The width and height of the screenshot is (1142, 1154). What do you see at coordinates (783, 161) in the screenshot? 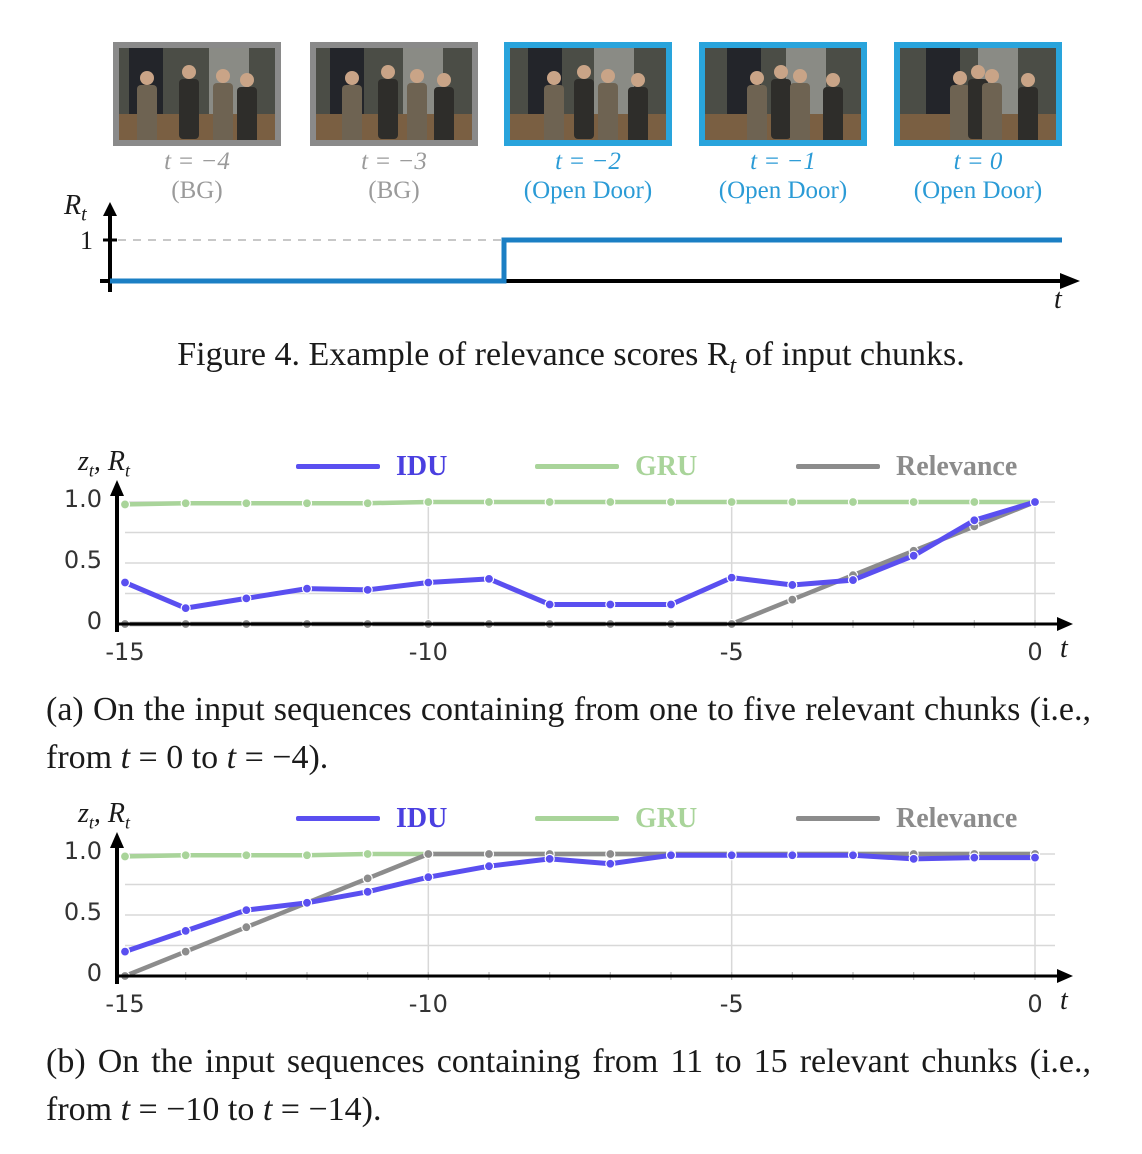
I see `frame-time: t = −1` at bounding box center [783, 161].